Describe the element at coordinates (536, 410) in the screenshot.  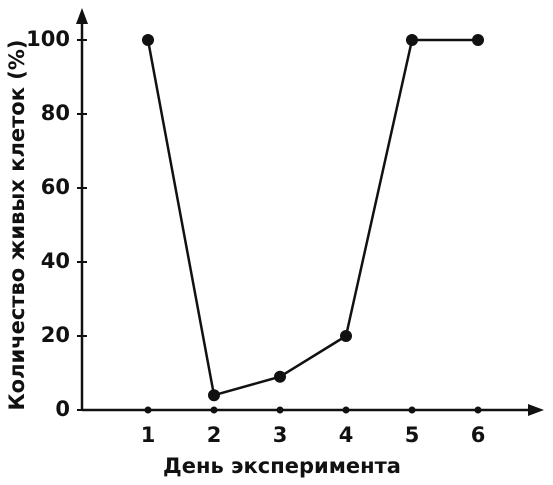
I see `x-axis-arrow` at that location.